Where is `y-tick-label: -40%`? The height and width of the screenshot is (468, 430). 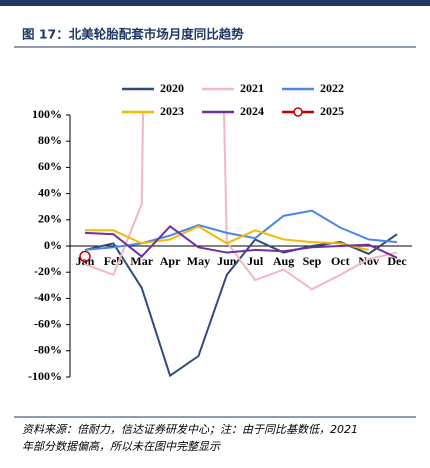
y-tick-label: -40% is located at coordinates (48, 297).